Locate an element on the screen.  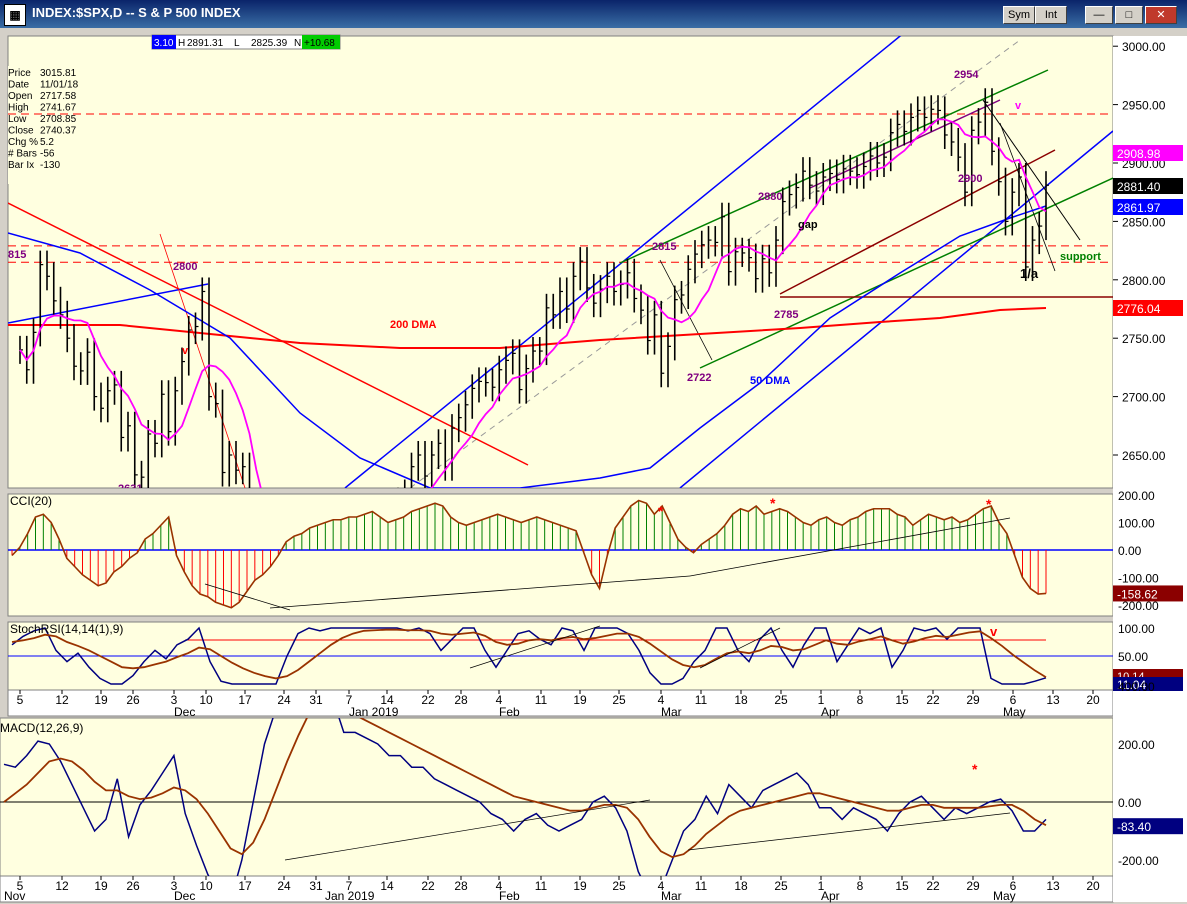
quote-low: 2825.39 is located at coordinates (269, 43).